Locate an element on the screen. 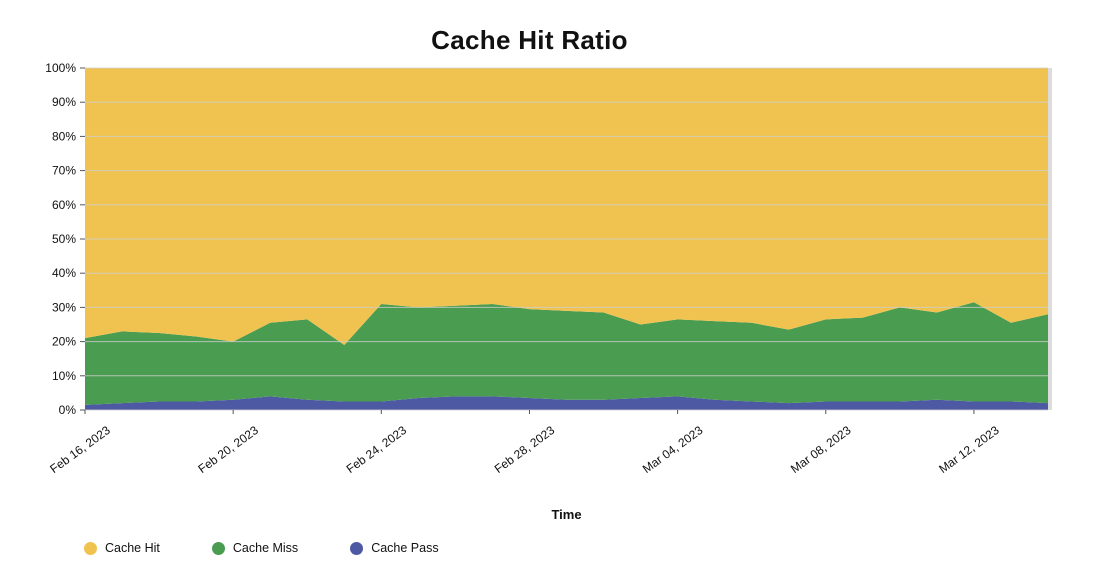 This screenshot has height=570, width=1119. y-tick-label: 30% is located at coordinates (64, 307).